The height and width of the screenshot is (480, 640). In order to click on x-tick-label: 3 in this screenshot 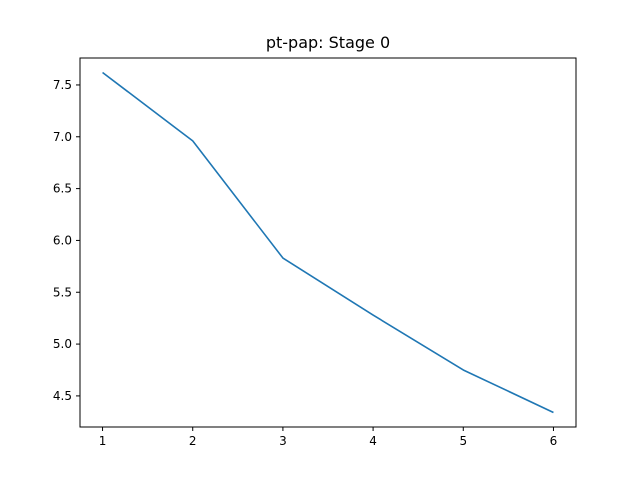, I will do `click(283, 441)`.